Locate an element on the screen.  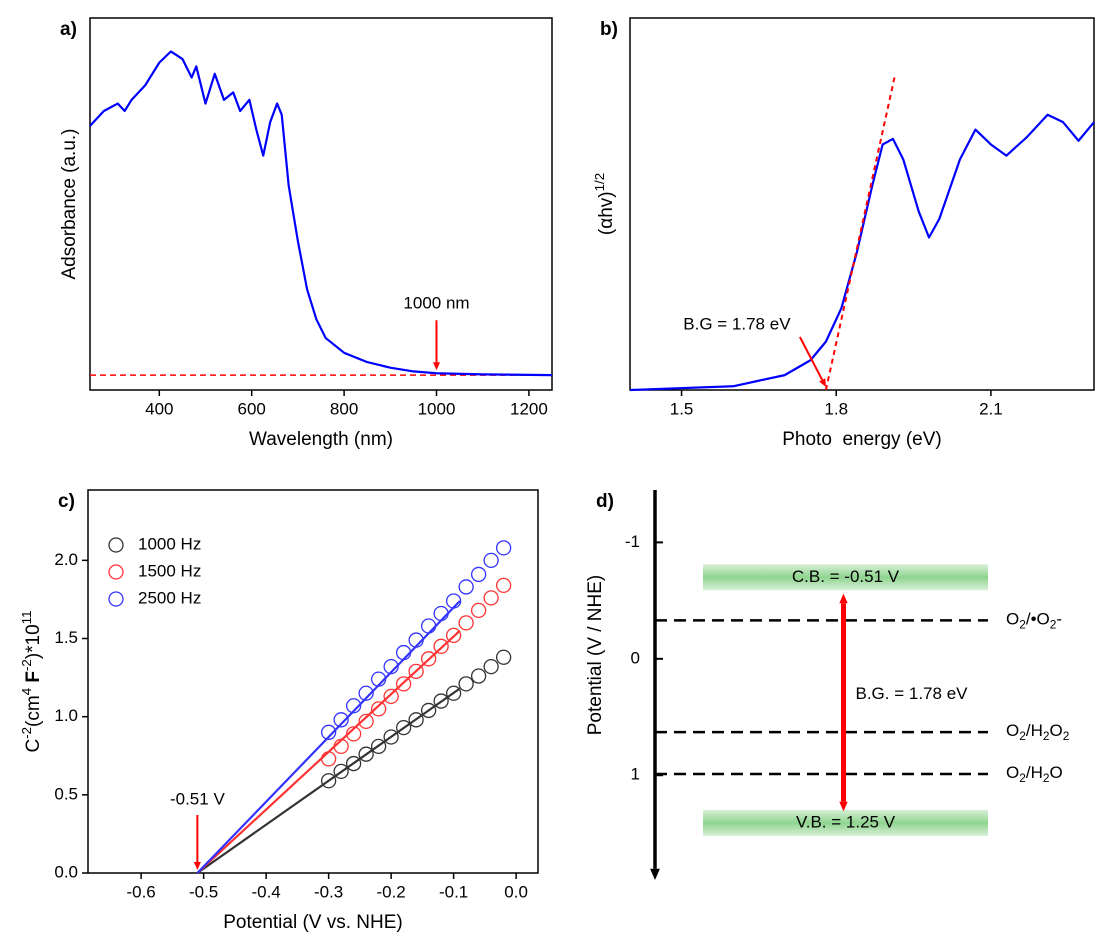
level-label: O2/H2O is located at coordinates (1034, 775).